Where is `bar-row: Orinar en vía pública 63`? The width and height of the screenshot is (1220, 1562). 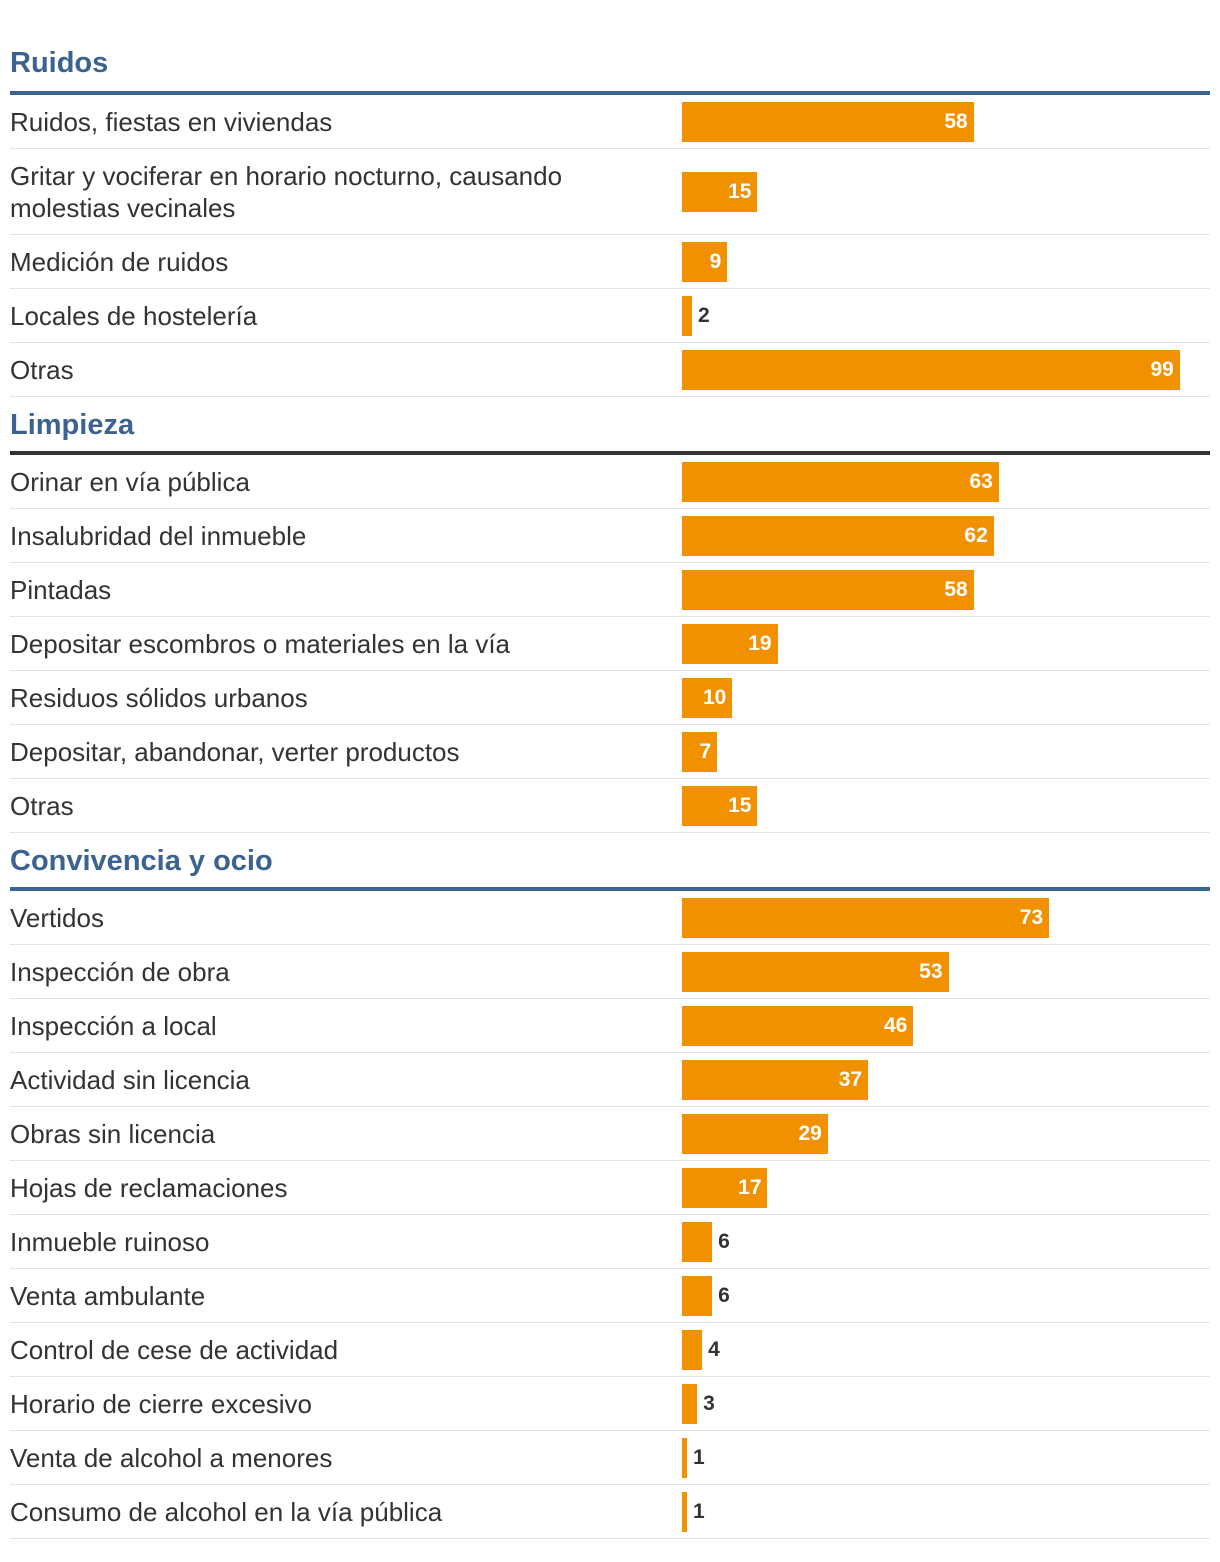 bar-row: Orinar en vía pública 63 is located at coordinates (610, 482).